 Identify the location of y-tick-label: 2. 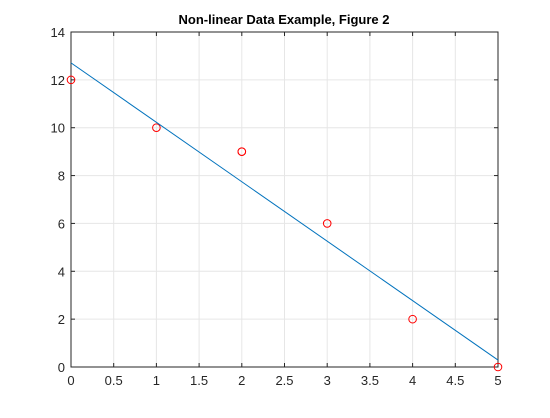
(61, 319).